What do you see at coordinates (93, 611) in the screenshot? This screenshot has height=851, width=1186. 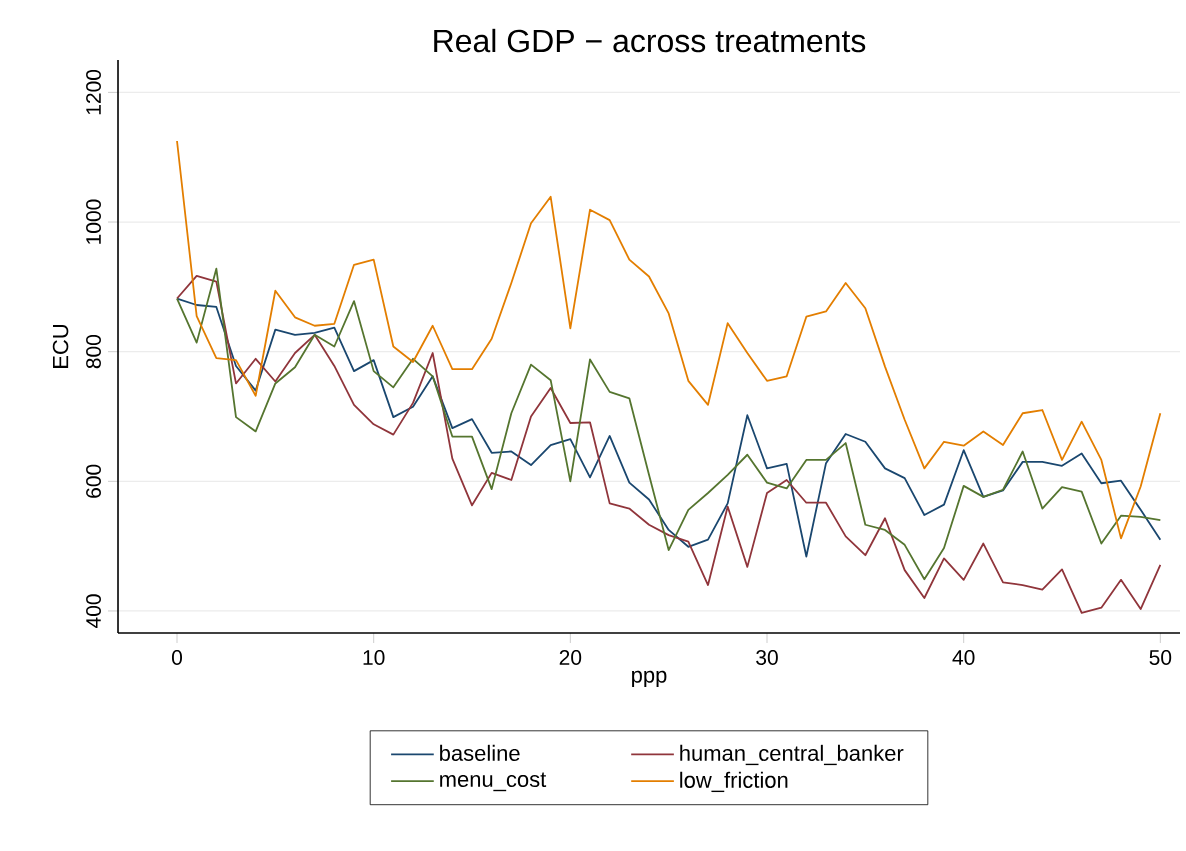 I see `y-tick-label: 400` at bounding box center [93, 611].